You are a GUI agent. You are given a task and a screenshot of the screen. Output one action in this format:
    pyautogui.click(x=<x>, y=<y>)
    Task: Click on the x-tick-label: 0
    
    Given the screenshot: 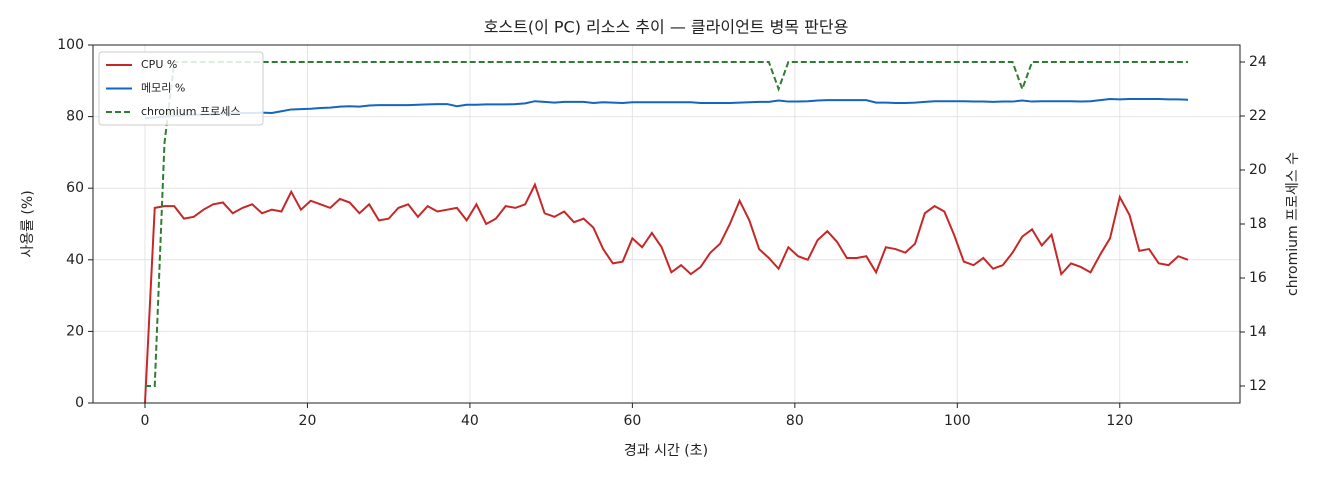 What is the action you would take?
    pyautogui.click(x=145, y=421)
    